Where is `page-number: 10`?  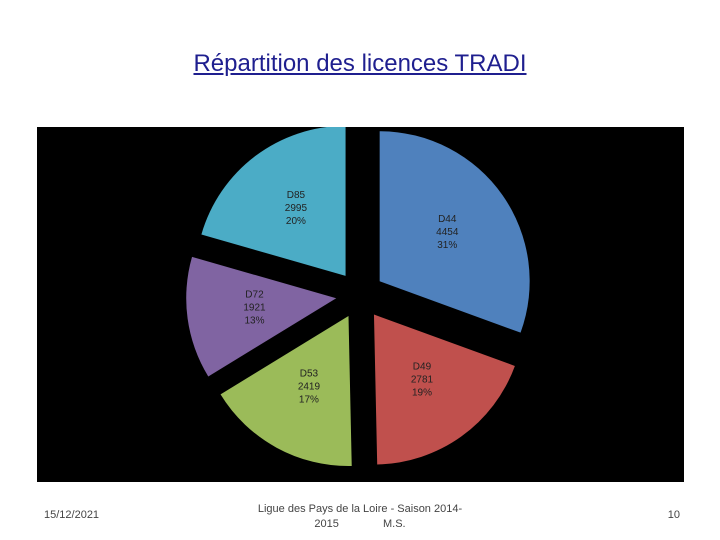
page-number: 10 is located at coordinates (673, 515).